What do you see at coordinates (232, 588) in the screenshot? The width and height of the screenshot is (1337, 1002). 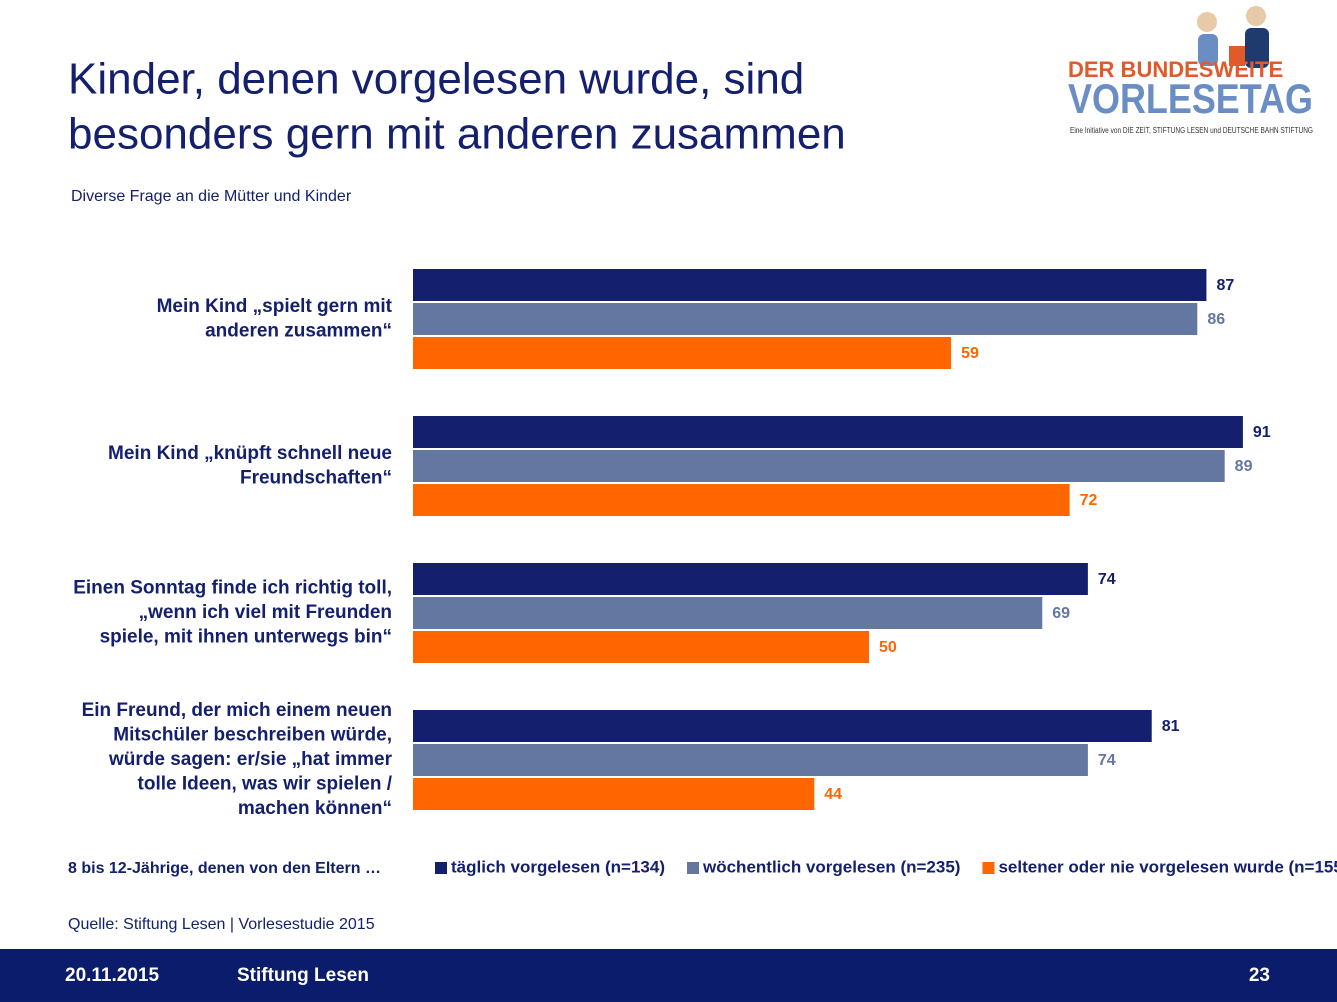 I see `category-label: Einen Sonntag finde ich richtig toll,` at bounding box center [232, 588].